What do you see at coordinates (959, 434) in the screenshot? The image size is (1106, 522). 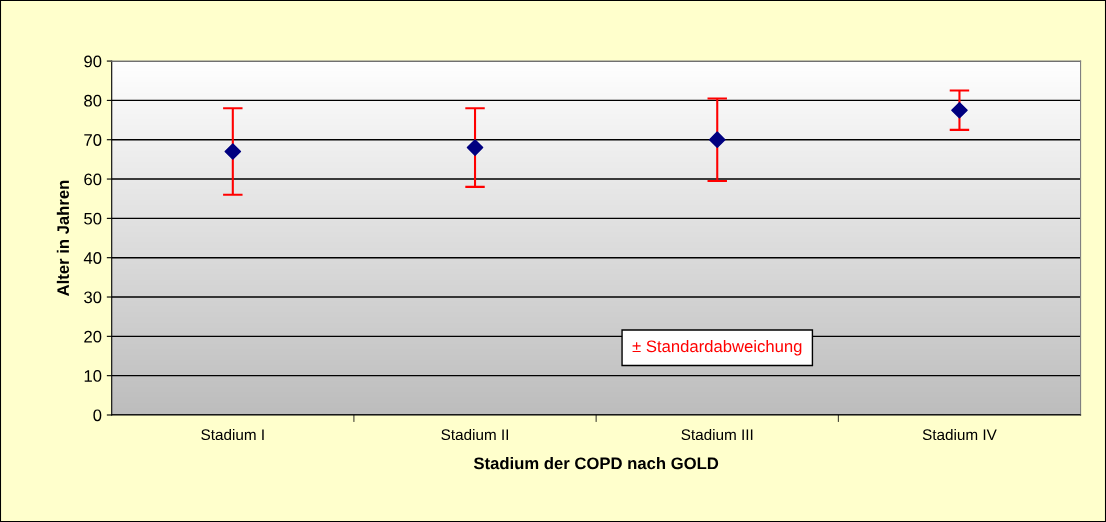 I see `x-tick-label: Stadium IV` at bounding box center [959, 434].